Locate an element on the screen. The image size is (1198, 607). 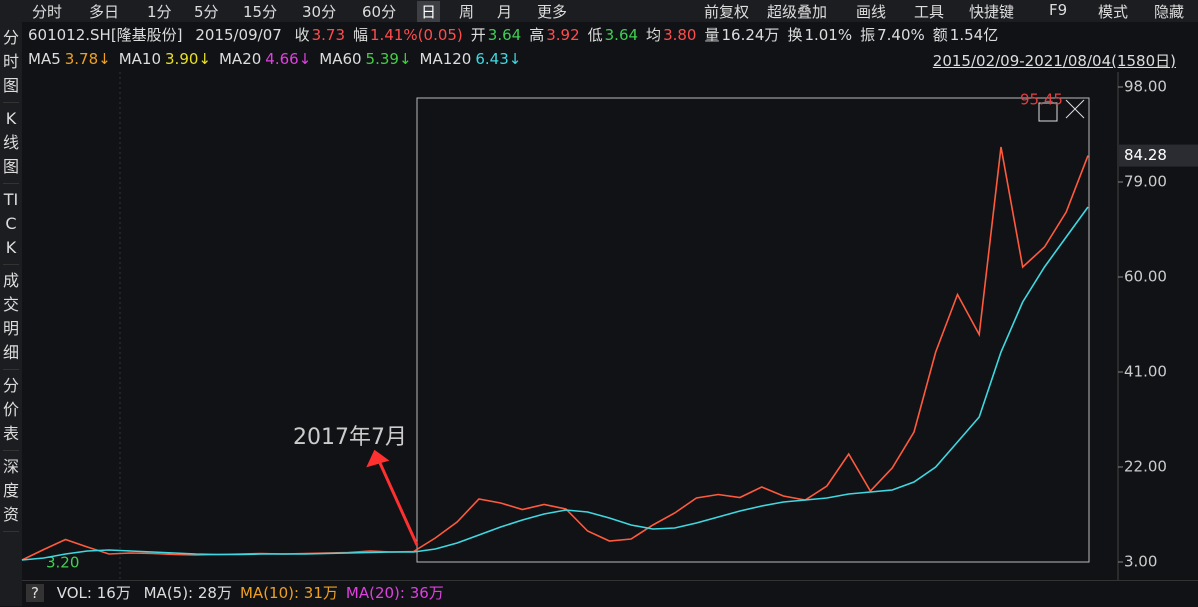
tool-button: 模式 is located at coordinates (1113, 12).